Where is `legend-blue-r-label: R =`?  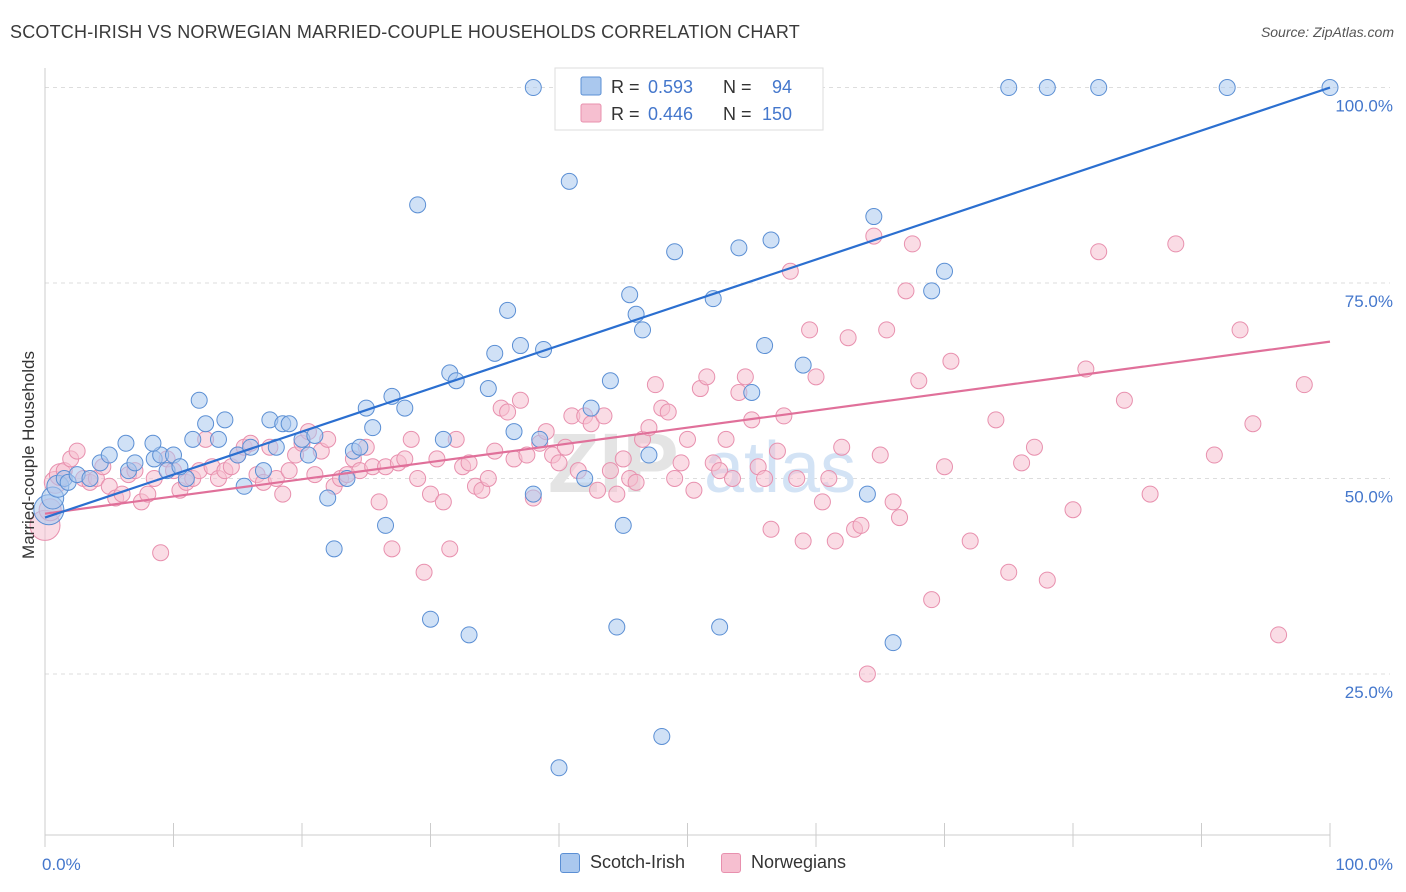 legend-blue-r-label: R = is located at coordinates (625, 87).